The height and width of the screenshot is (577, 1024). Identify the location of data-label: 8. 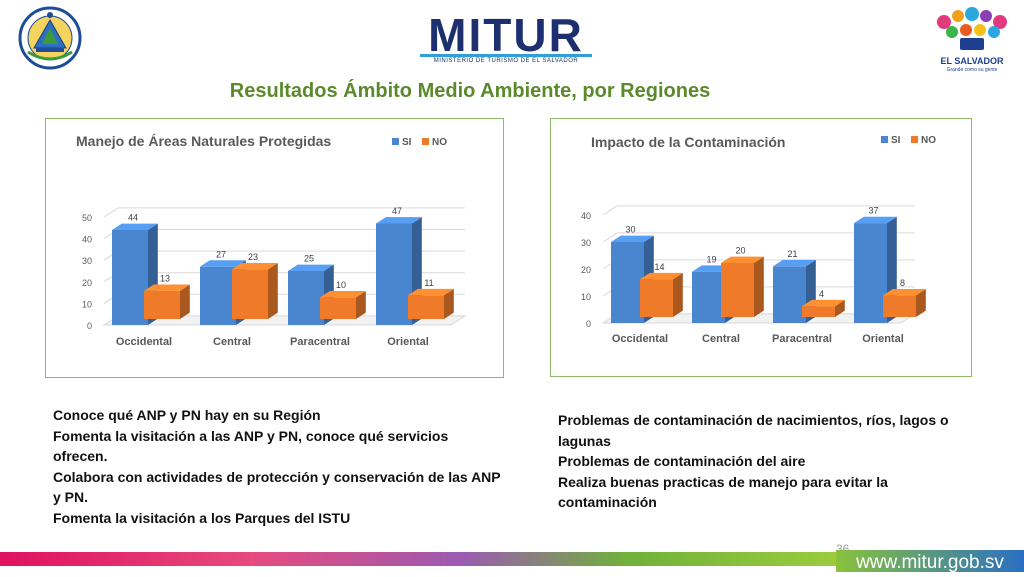
(902, 283).